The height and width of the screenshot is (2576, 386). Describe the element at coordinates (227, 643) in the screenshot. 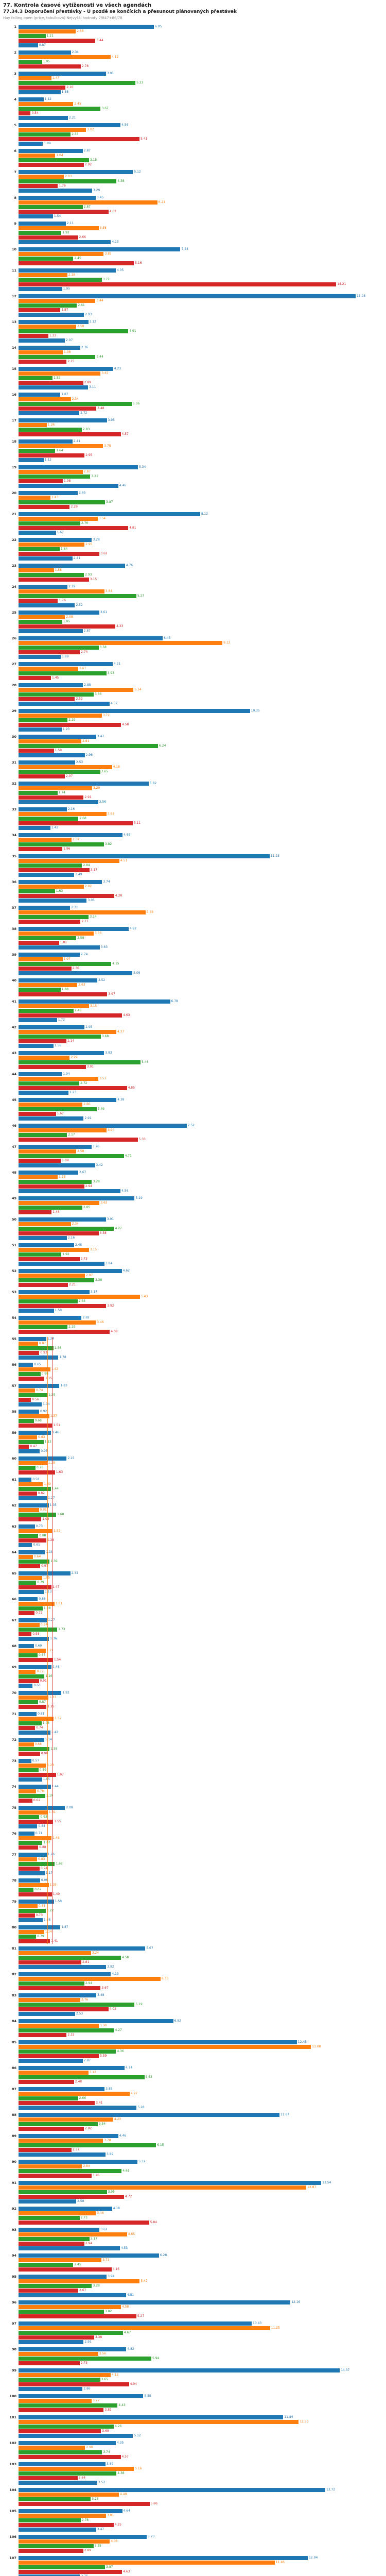

I see `bar-value-label: 9.12` at that location.